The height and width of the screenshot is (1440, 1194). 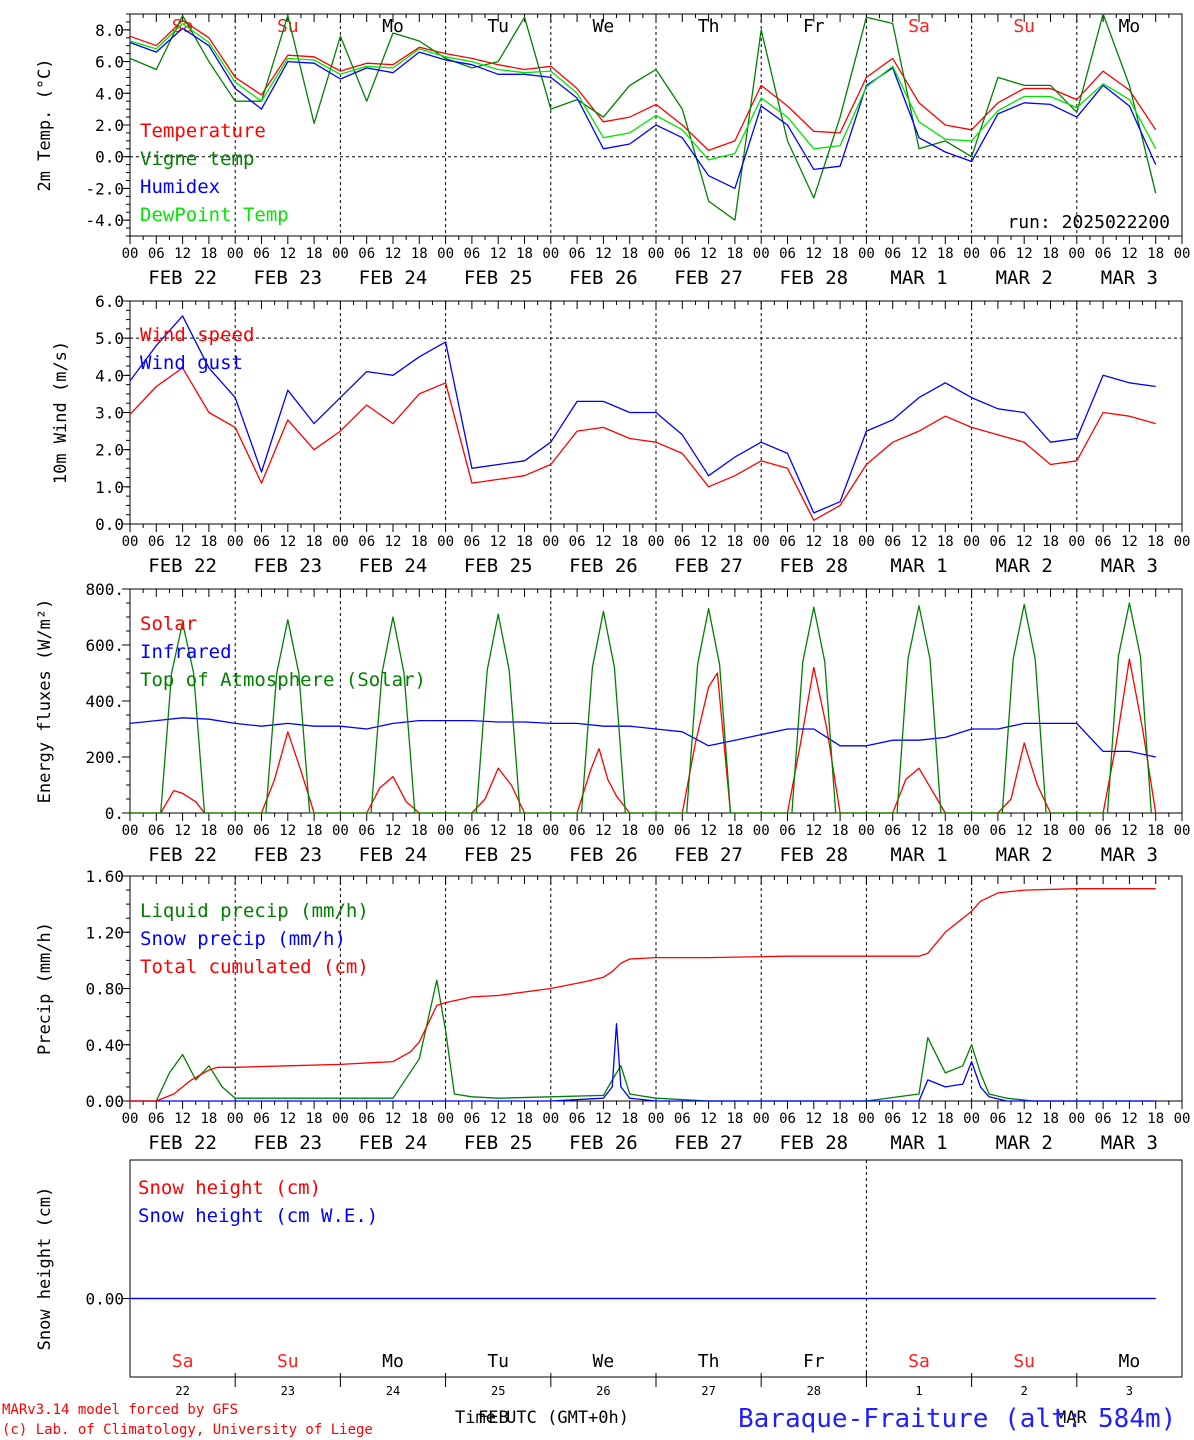 What do you see at coordinates (182, 1391) in the screenshot?
I see `day-number-label: 22` at bounding box center [182, 1391].